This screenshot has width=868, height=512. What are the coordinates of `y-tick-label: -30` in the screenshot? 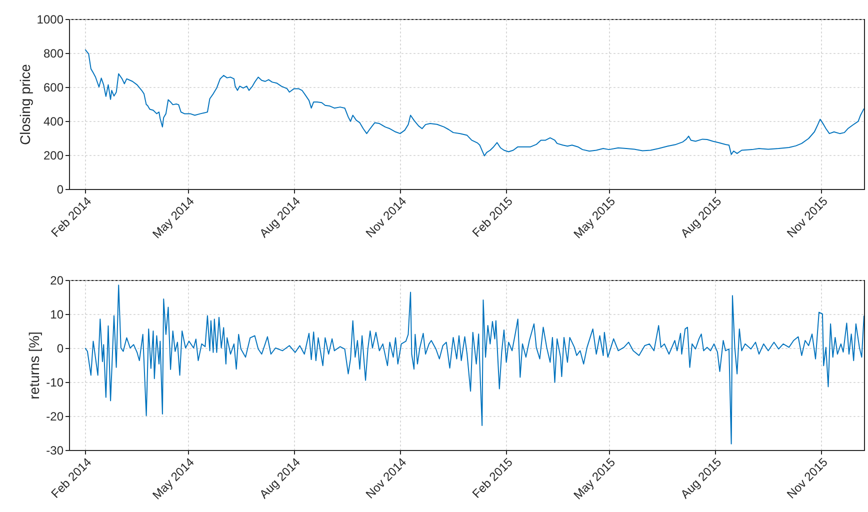 It's located at (55, 451).